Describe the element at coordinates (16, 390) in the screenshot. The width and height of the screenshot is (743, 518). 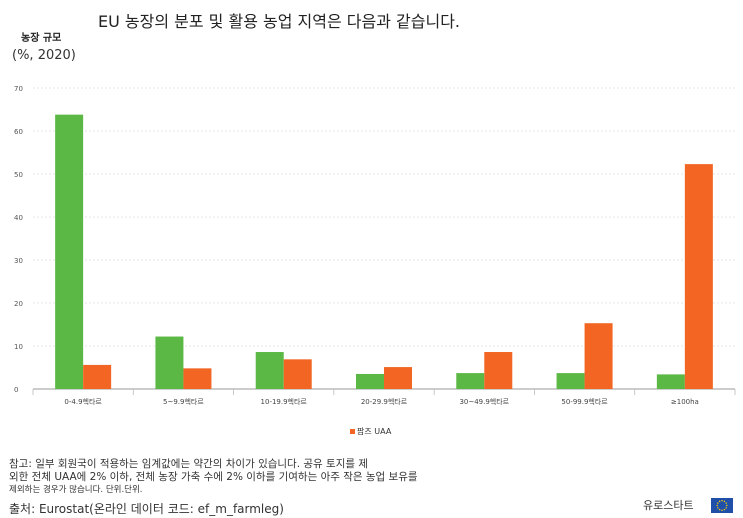
I see `y-tick-label: 0` at that location.